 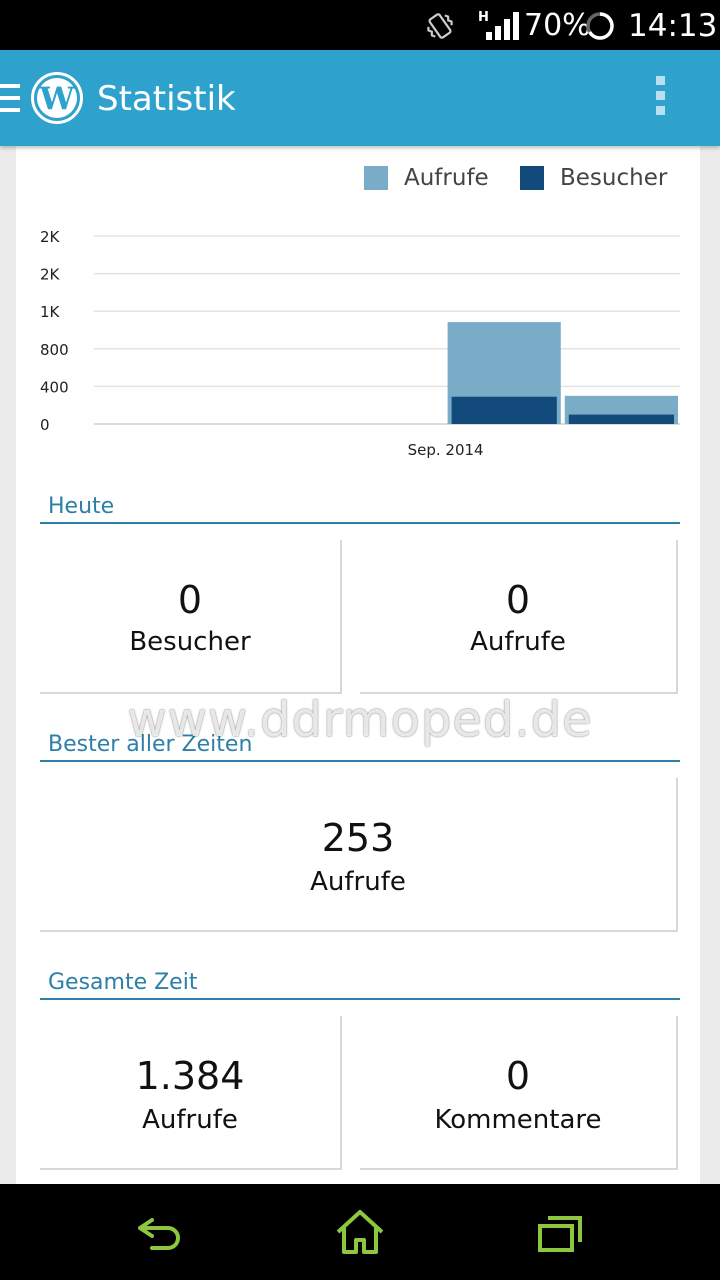 I want to click on legend-label-besucher: Besucher, so click(x=614, y=178).